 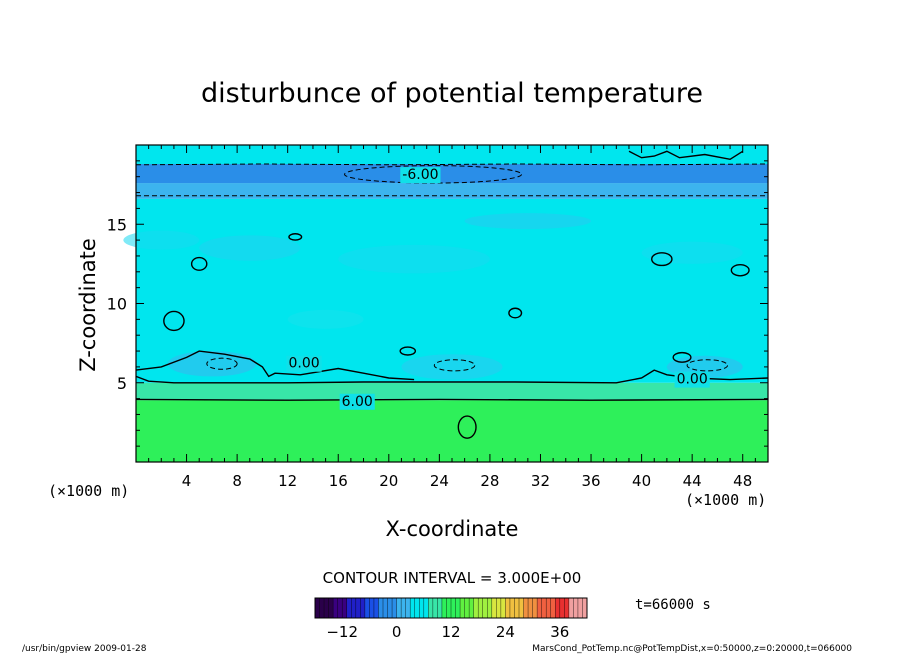 What do you see at coordinates (117, 304) in the screenshot?
I see `y-tick-label: 10` at bounding box center [117, 304].